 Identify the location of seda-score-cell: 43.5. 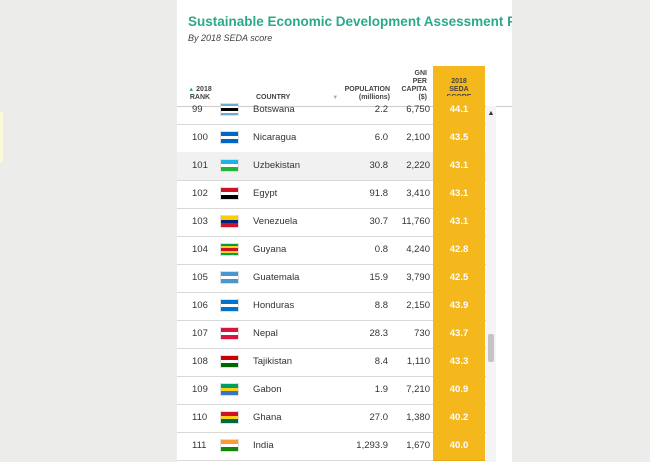
(459, 138).